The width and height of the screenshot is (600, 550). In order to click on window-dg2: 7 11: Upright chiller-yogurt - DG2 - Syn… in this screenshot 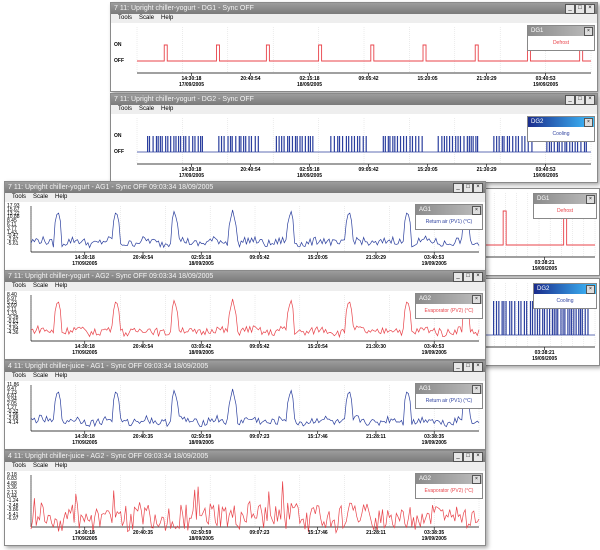, I will do `click(354, 138)`.